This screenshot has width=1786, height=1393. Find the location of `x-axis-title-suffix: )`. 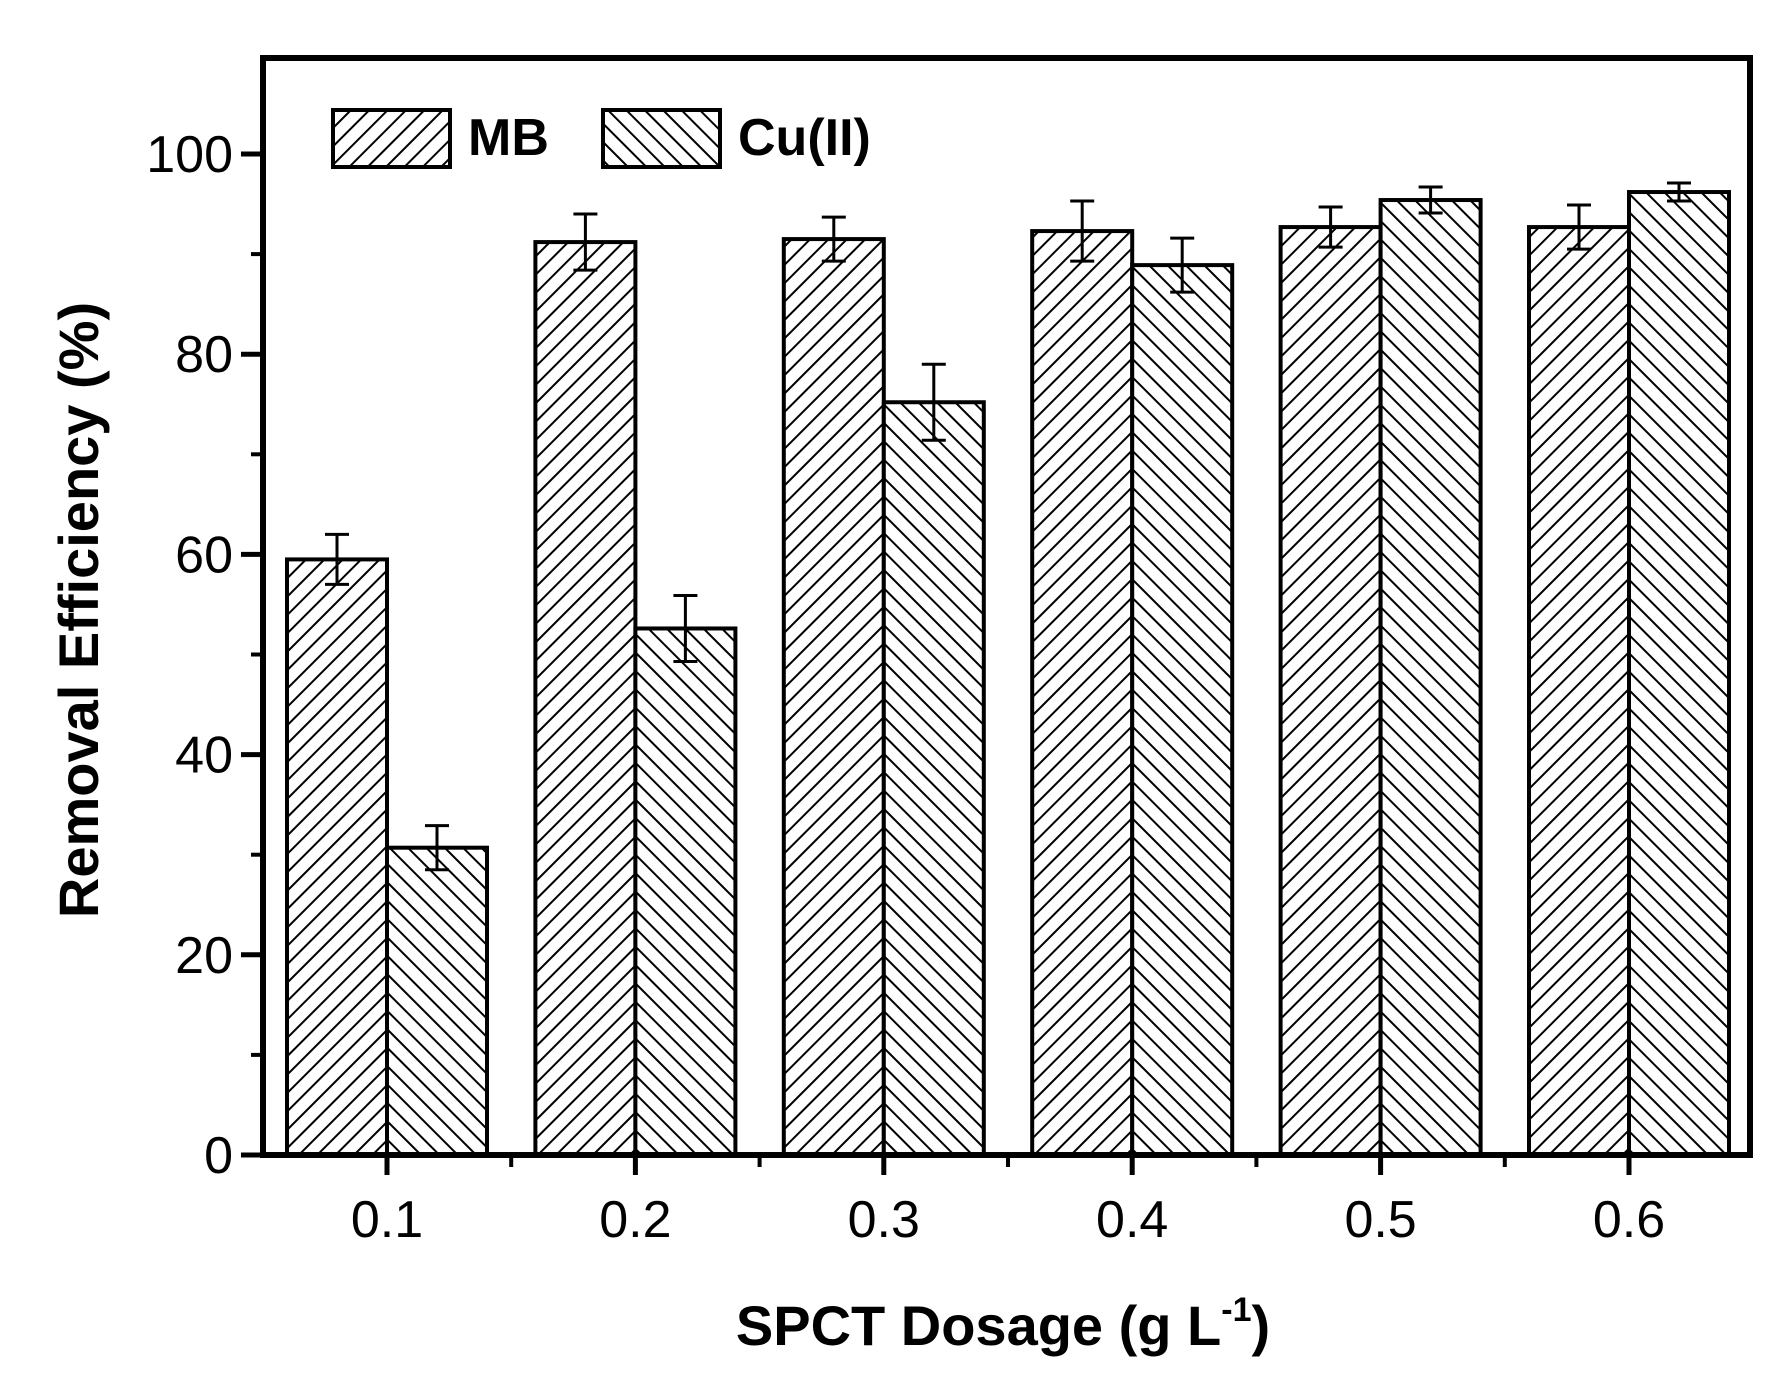

x-axis-title-suffix: ) is located at coordinates (1260, 1325).